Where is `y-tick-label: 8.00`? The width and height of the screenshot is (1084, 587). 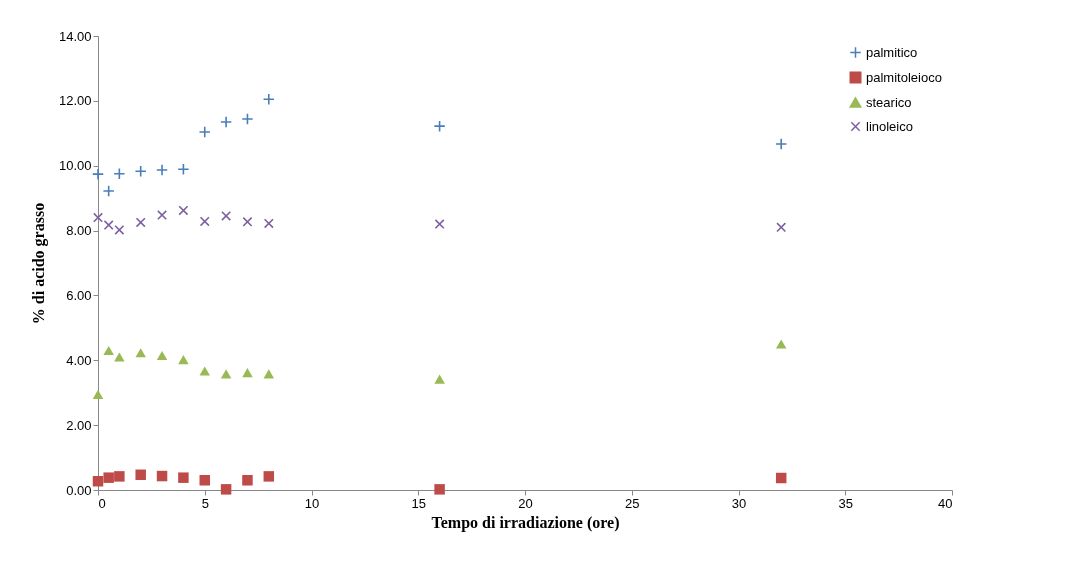
y-tick-label: 8.00 is located at coordinates (79, 231).